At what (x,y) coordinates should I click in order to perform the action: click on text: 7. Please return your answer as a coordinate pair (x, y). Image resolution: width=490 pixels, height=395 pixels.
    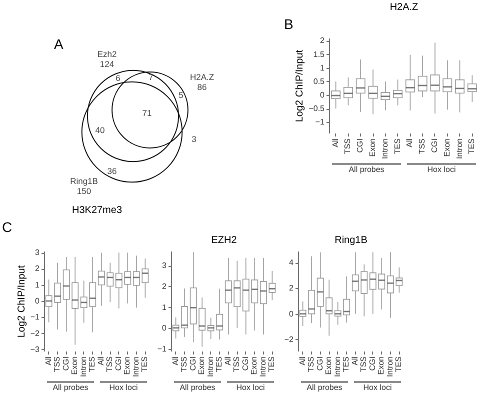
    Looking at the image, I should click on (151, 77).